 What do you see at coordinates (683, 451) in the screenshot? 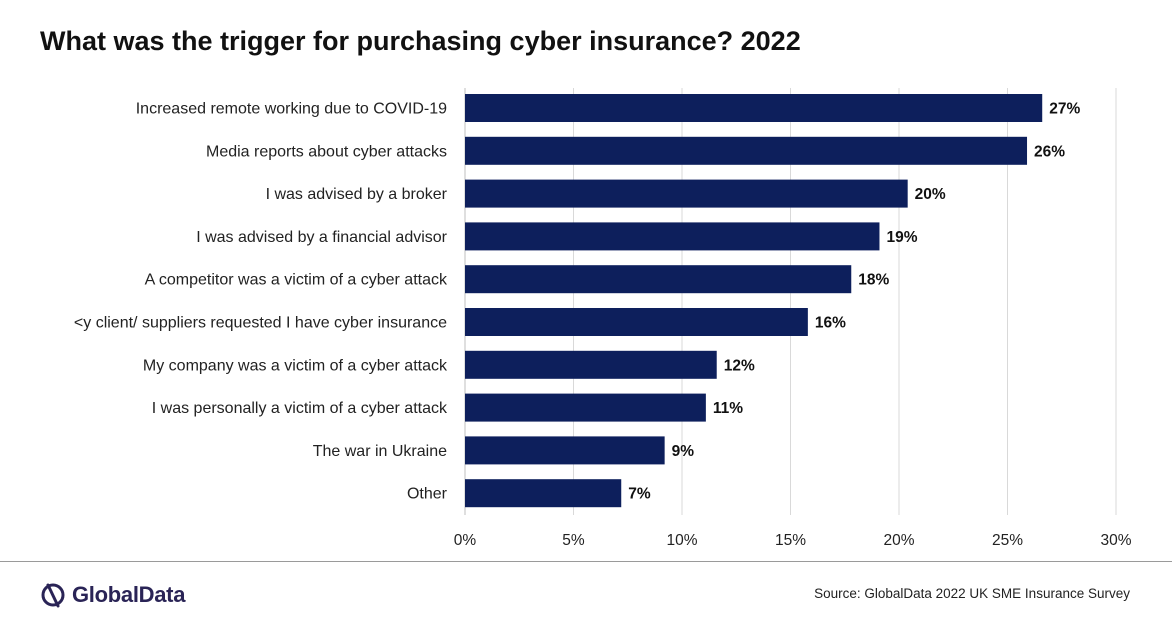
I see `value-label: 9%` at bounding box center [683, 451].